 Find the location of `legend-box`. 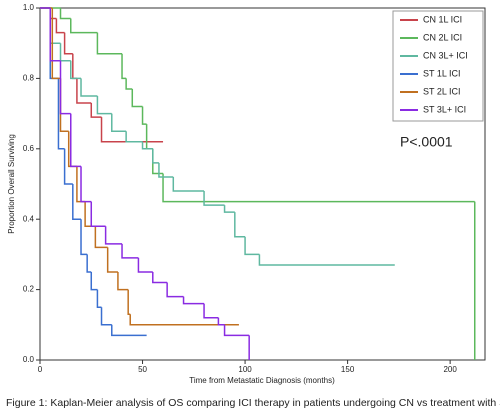

legend-box is located at coordinates (438, 66).